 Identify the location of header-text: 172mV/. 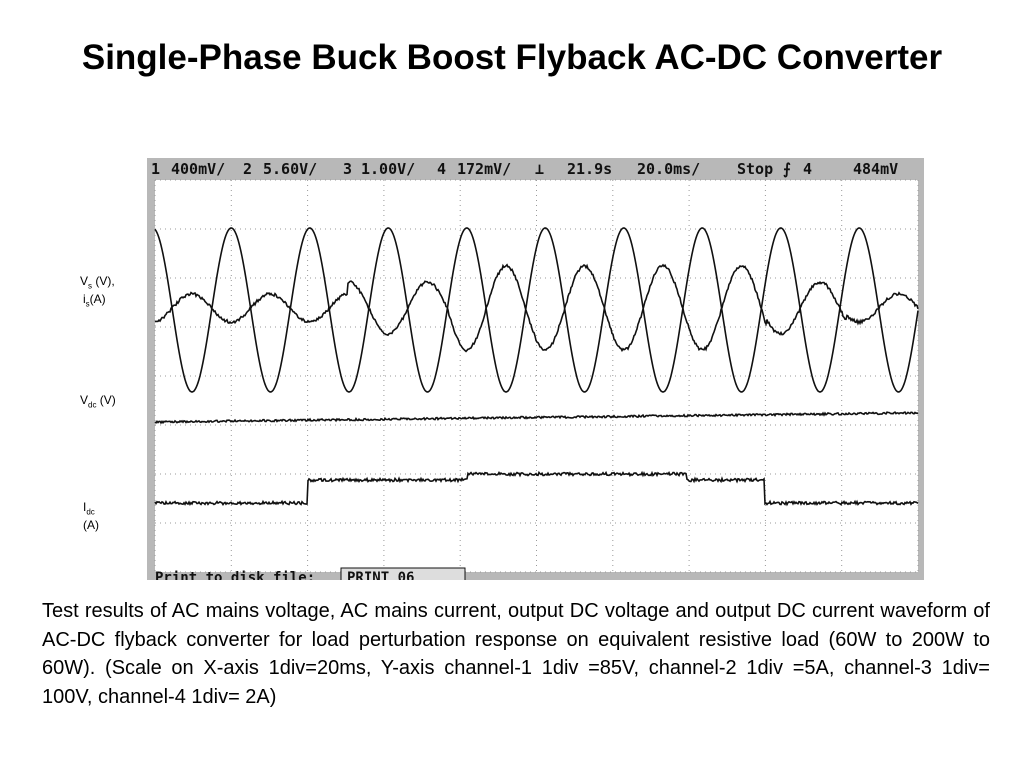
(484, 169).